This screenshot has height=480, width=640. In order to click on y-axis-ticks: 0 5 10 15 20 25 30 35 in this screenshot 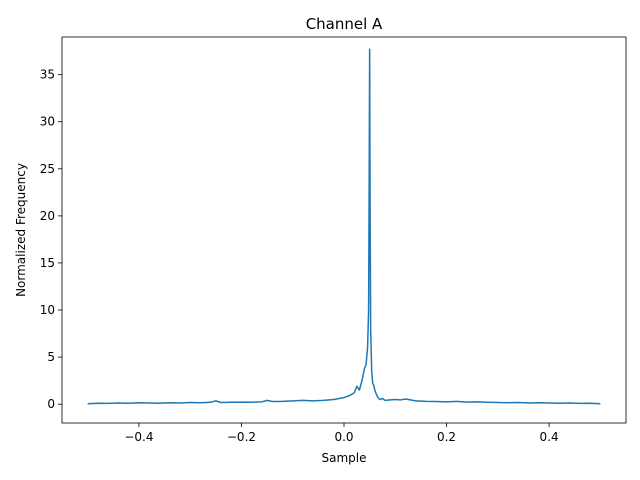, I will do `click(51, 239)`.